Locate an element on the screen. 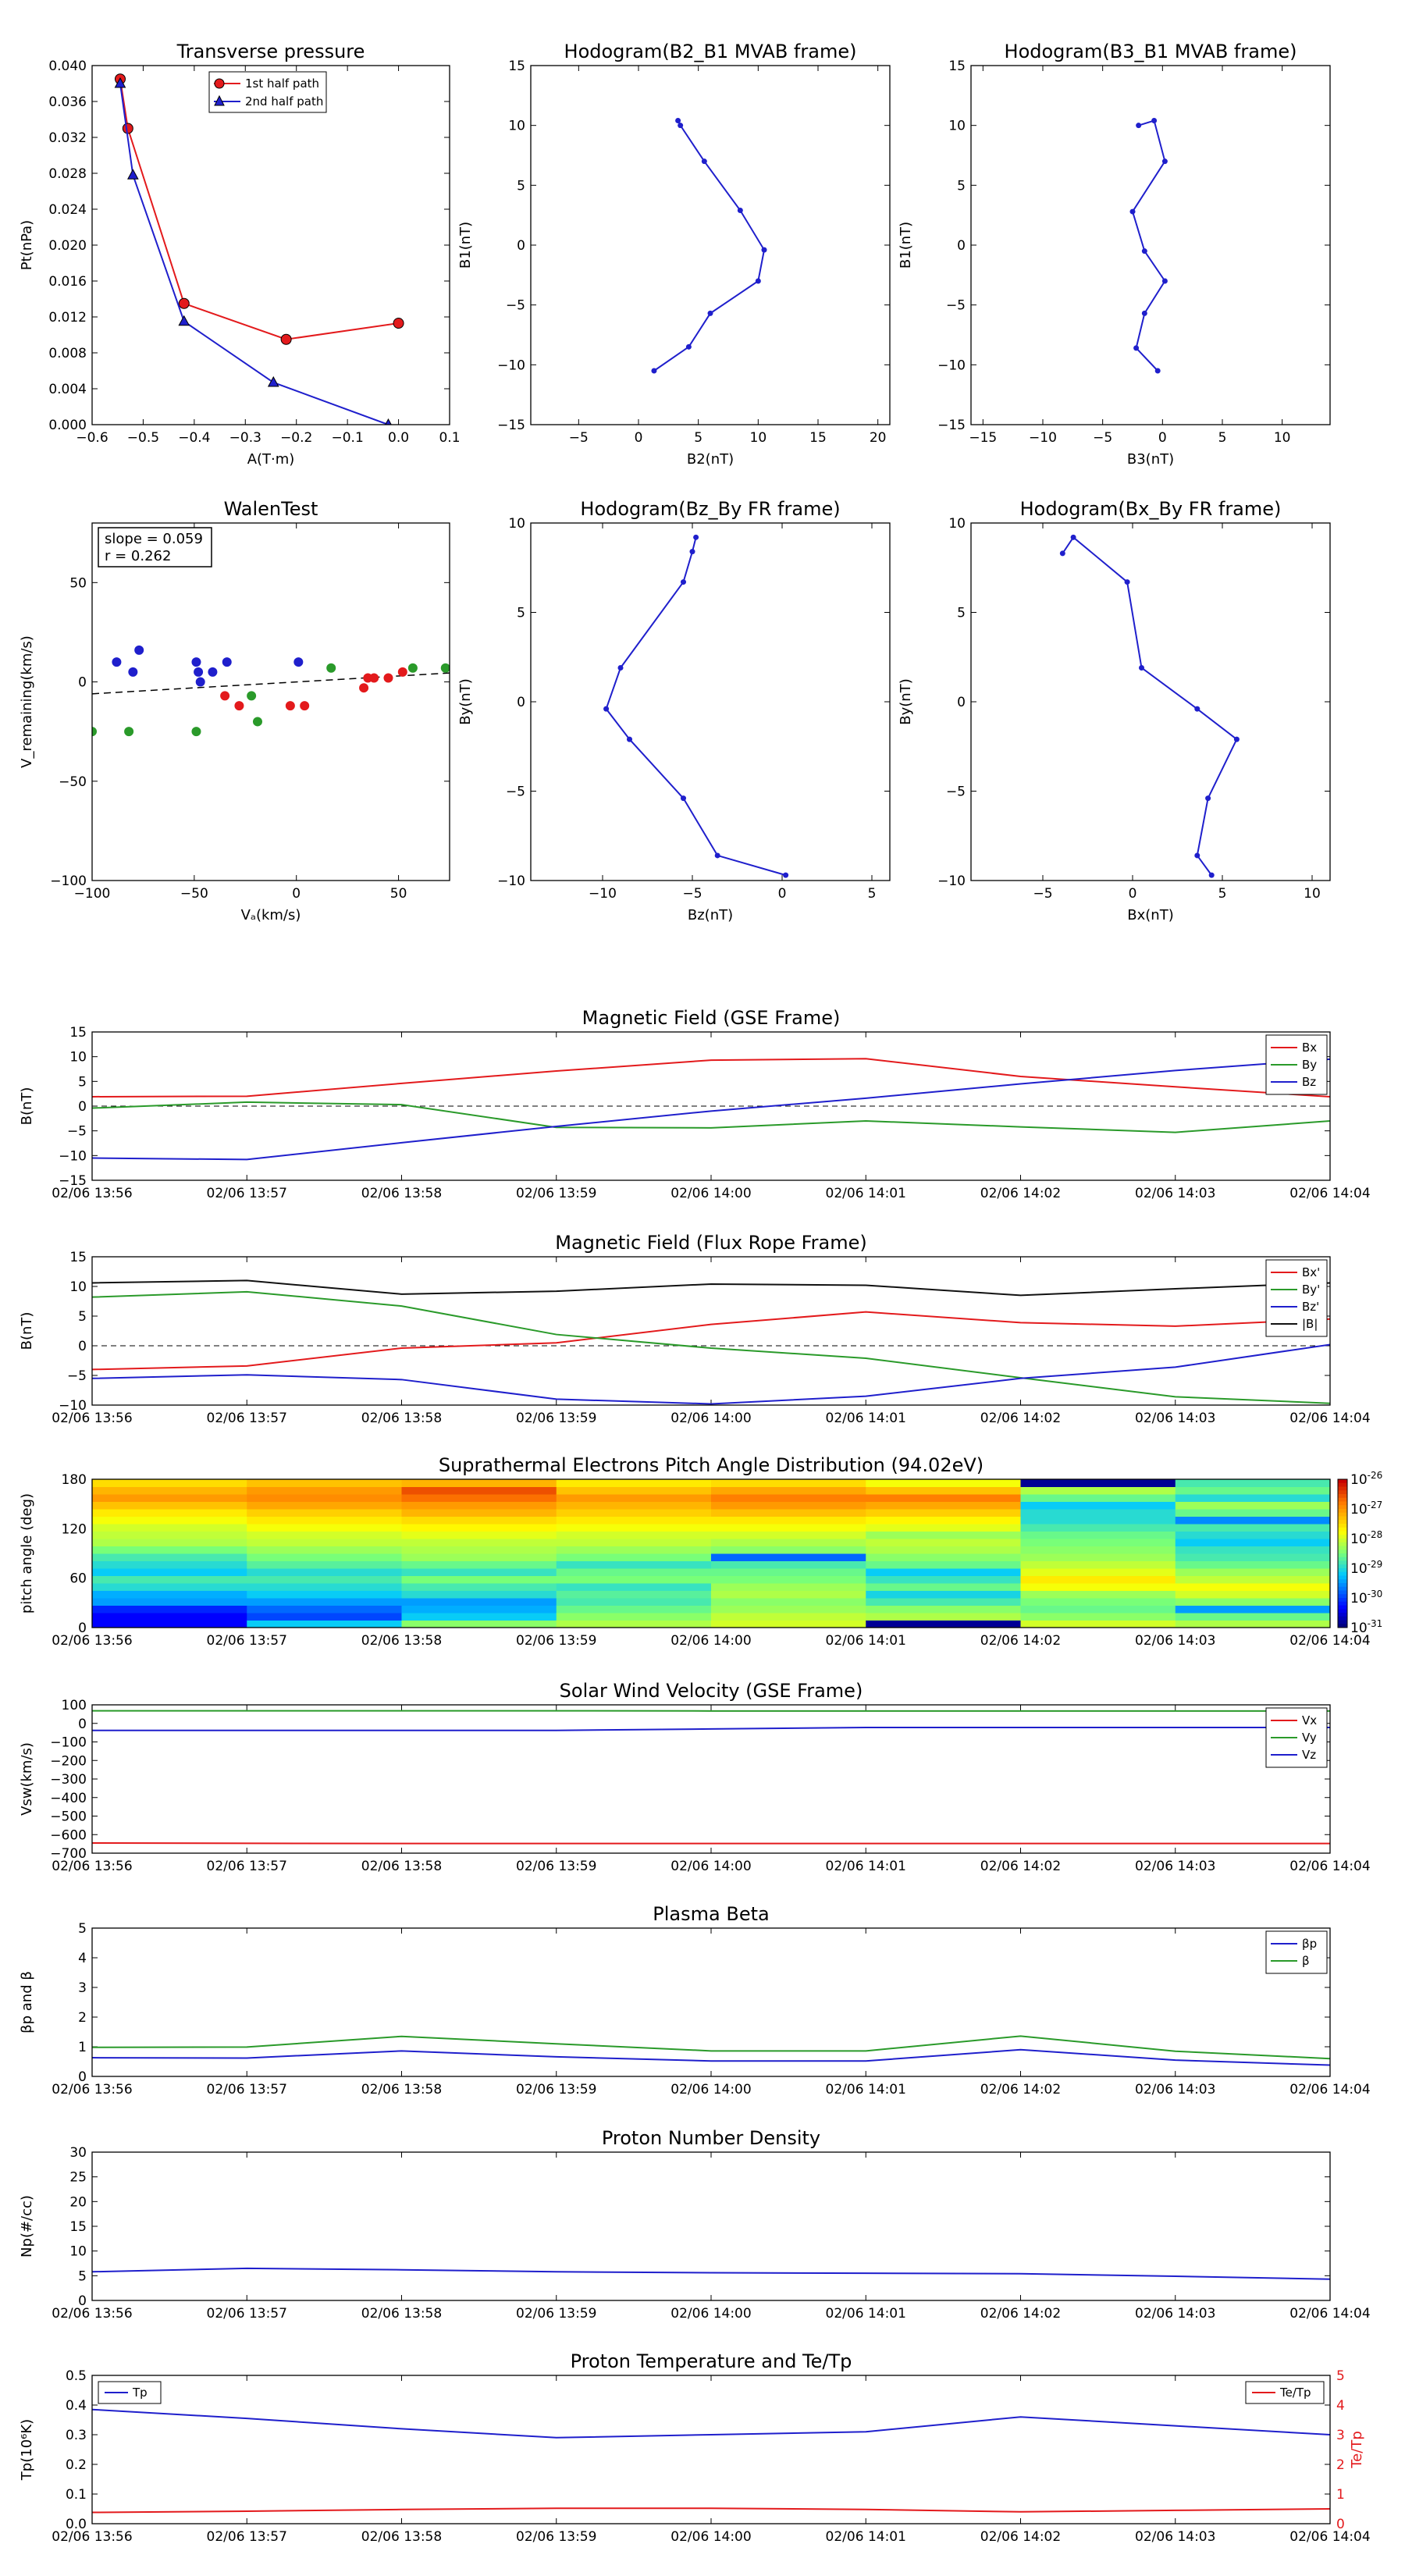 The height and width of the screenshot is (2576, 1405). x-tick-label: 15 is located at coordinates (818, 438).